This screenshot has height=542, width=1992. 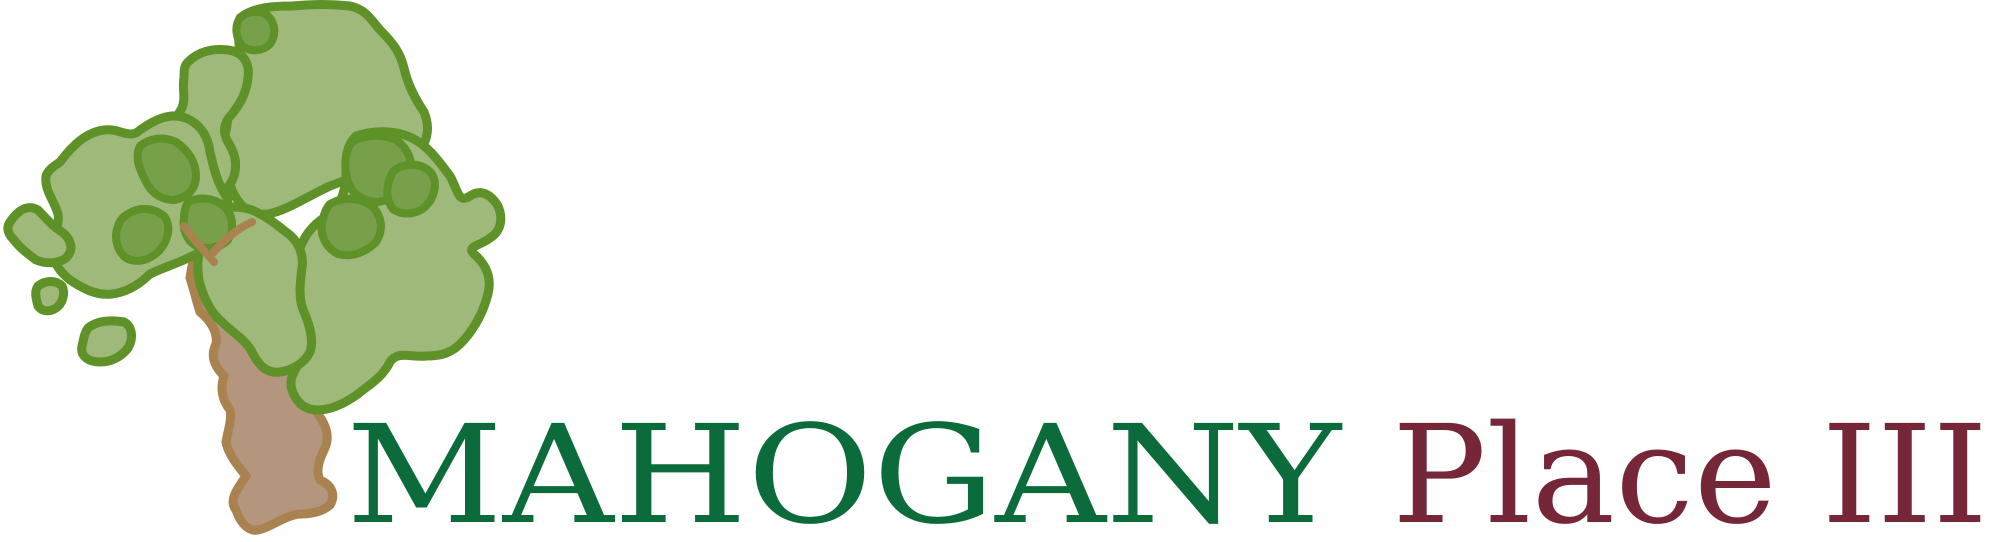 What do you see at coordinates (1690, 469) in the screenshot?
I see `sub-name: Place III` at bounding box center [1690, 469].